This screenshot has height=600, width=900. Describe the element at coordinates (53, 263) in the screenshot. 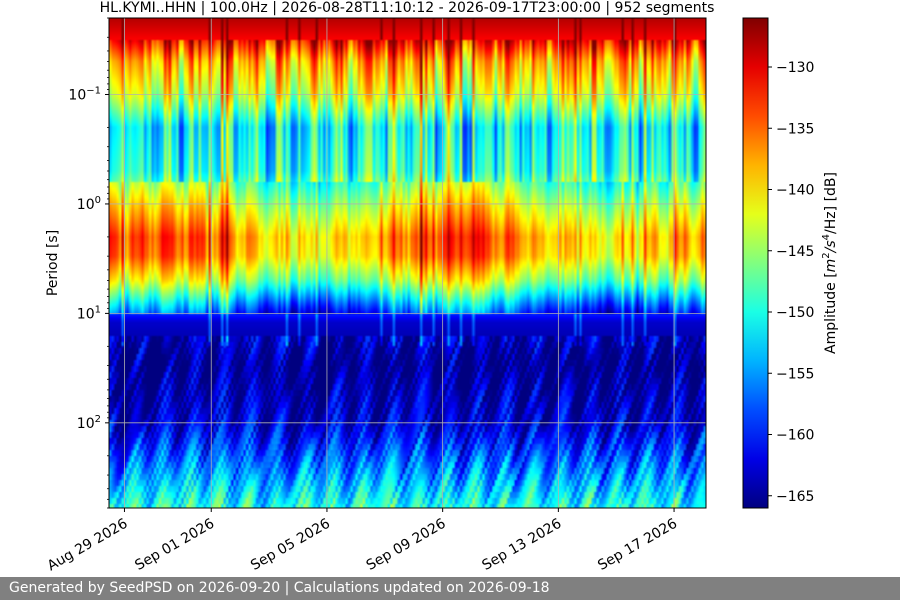

I see `y-axis-label: Period [s]` at that location.